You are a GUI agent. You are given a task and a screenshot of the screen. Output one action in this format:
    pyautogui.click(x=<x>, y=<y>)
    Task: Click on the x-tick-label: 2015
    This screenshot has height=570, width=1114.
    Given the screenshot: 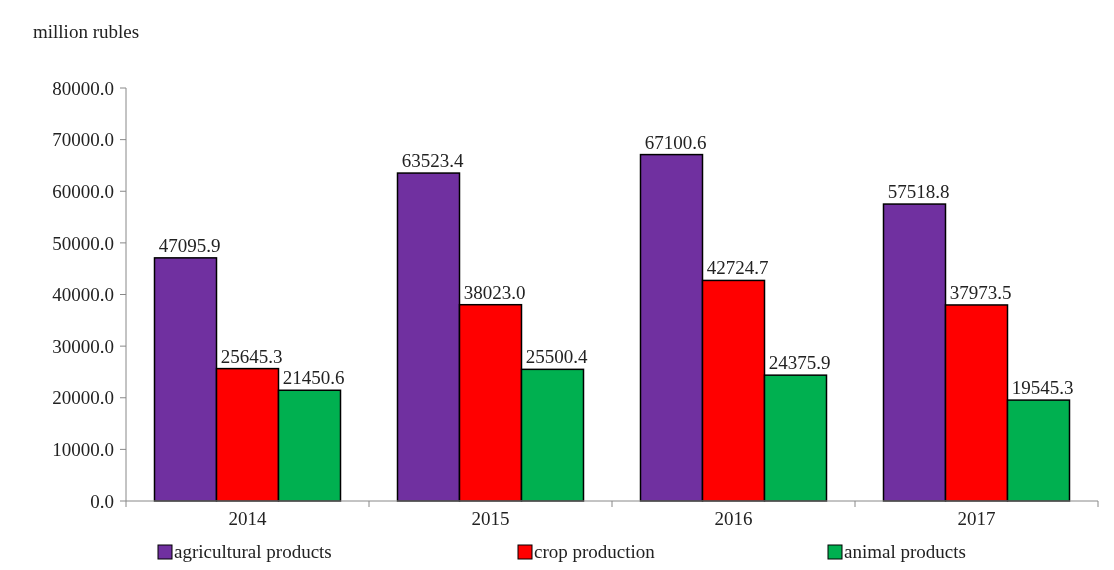 What is the action you would take?
    pyautogui.click(x=490, y=518)
    